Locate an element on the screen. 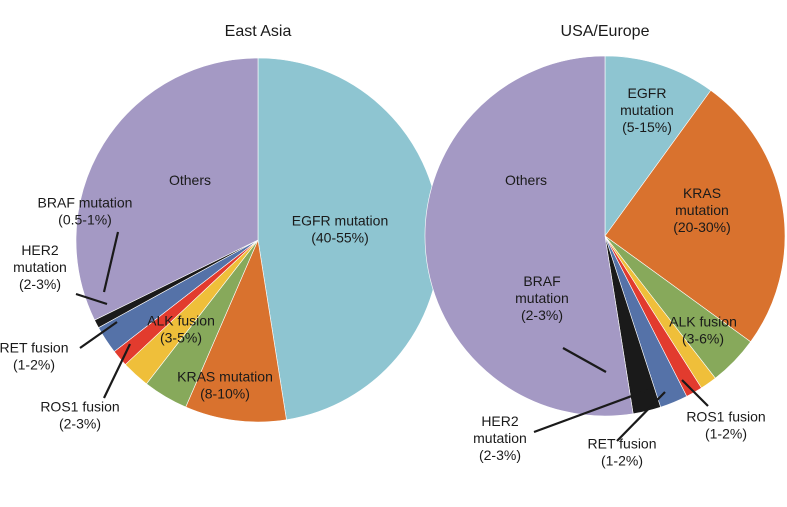 The image size is (787, 507). data-label-alk: ALK fusion (3-5%) is located at coordinates (181, 329).